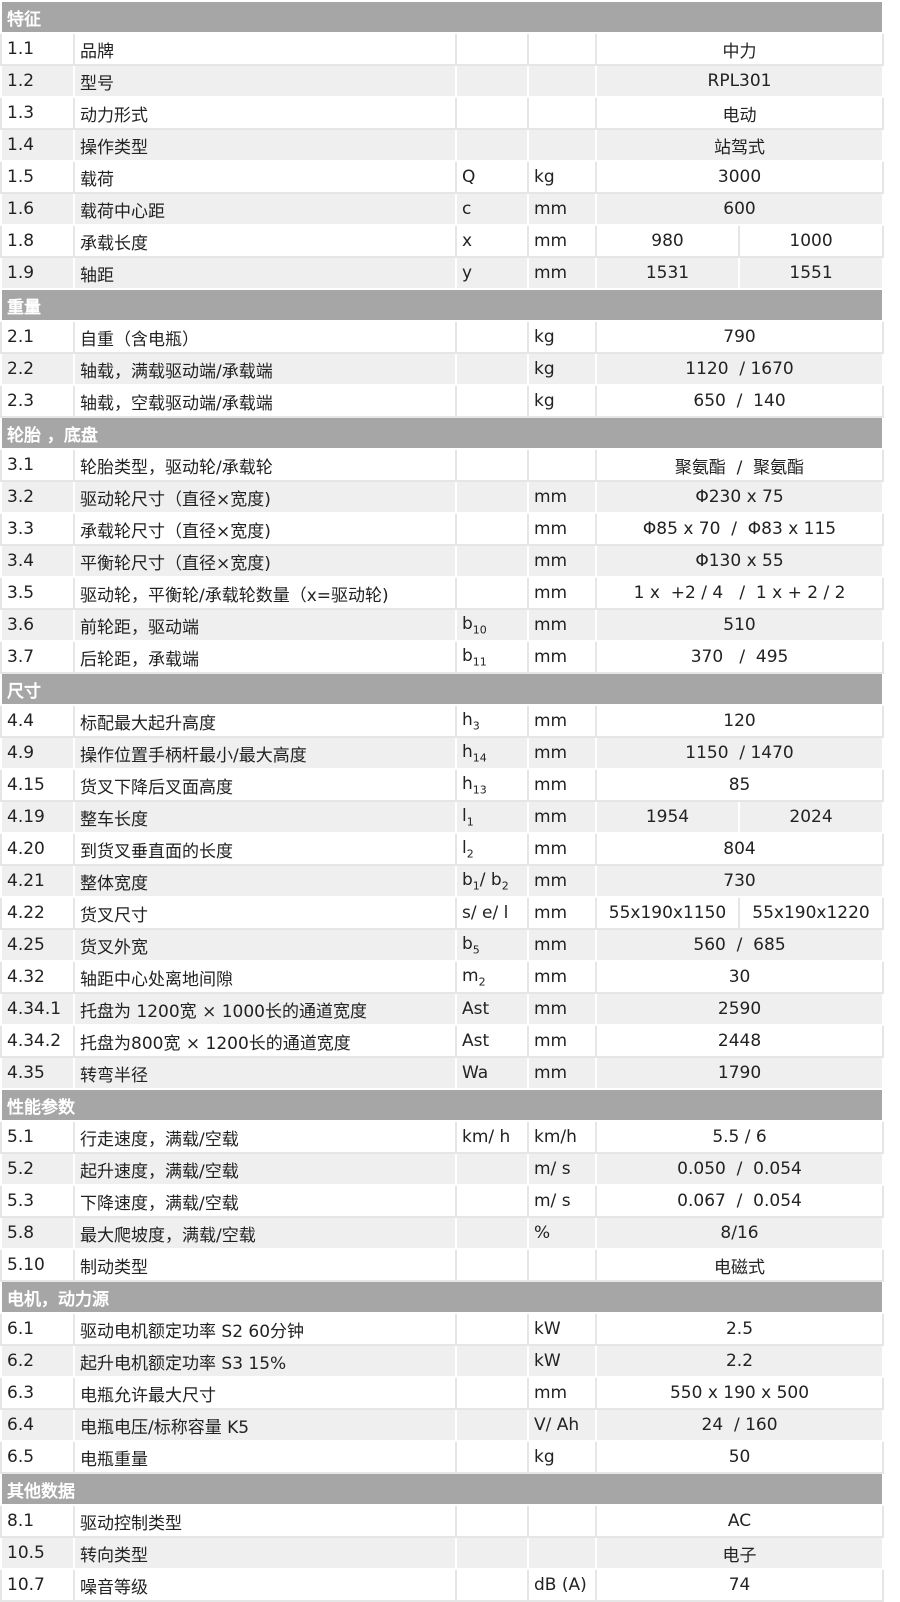 The width and height of the screenshot is (900, 1602). Describe the element at coordinates (562, 1233) in the screenshot. I see `item-unit: %` at that location.